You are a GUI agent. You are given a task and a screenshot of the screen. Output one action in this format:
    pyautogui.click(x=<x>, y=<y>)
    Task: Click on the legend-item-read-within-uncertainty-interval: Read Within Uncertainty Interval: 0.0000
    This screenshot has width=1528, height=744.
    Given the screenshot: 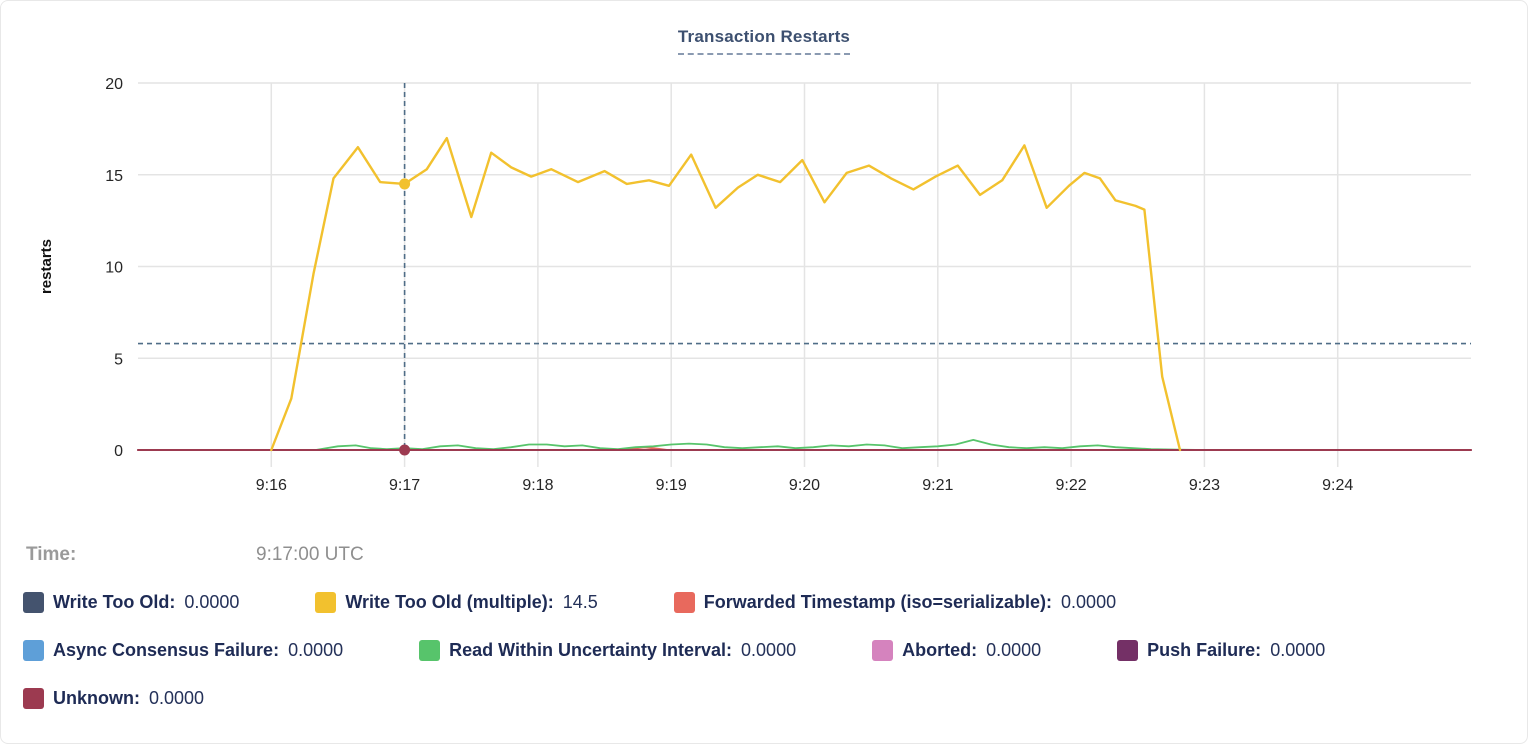 What is the action you would take?
    pyautogui.click(x=607, y=650)
    